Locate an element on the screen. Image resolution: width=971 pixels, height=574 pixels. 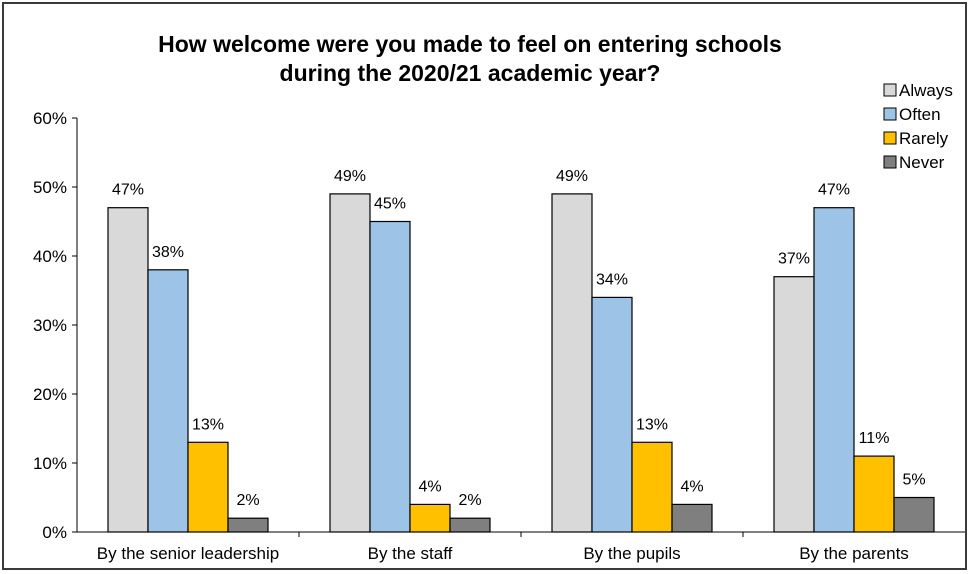
y-tick-label: 20% is located at coordinates (50, 394).